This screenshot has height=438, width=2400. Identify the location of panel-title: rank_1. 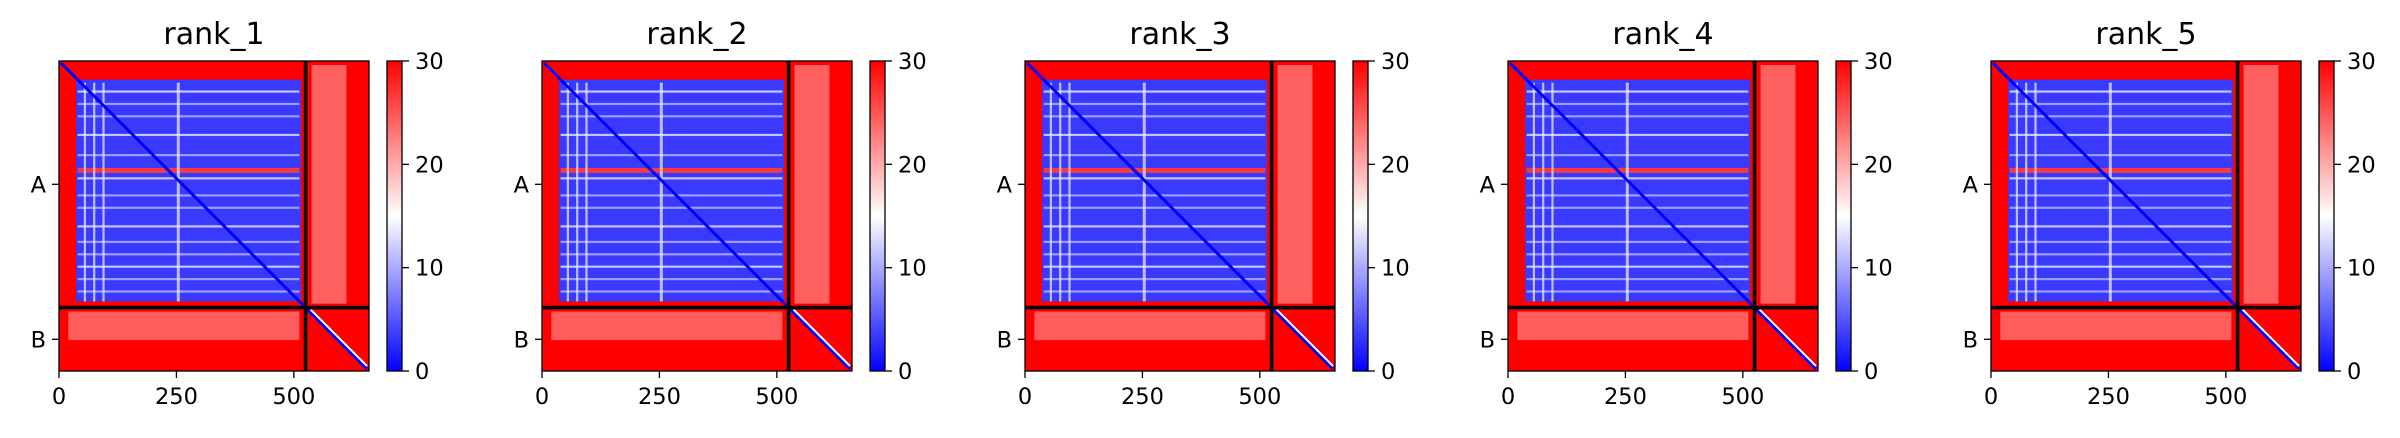
(213, 34).